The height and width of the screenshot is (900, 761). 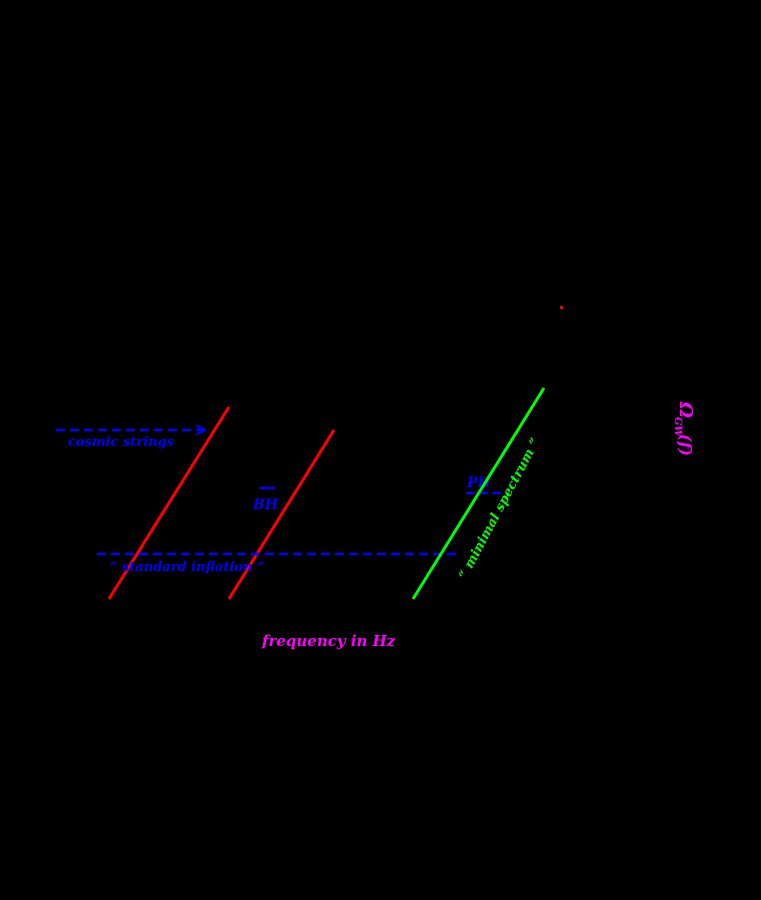 I want to click on y-axis-label: Ω GW (f), so click(x=684, y=428).